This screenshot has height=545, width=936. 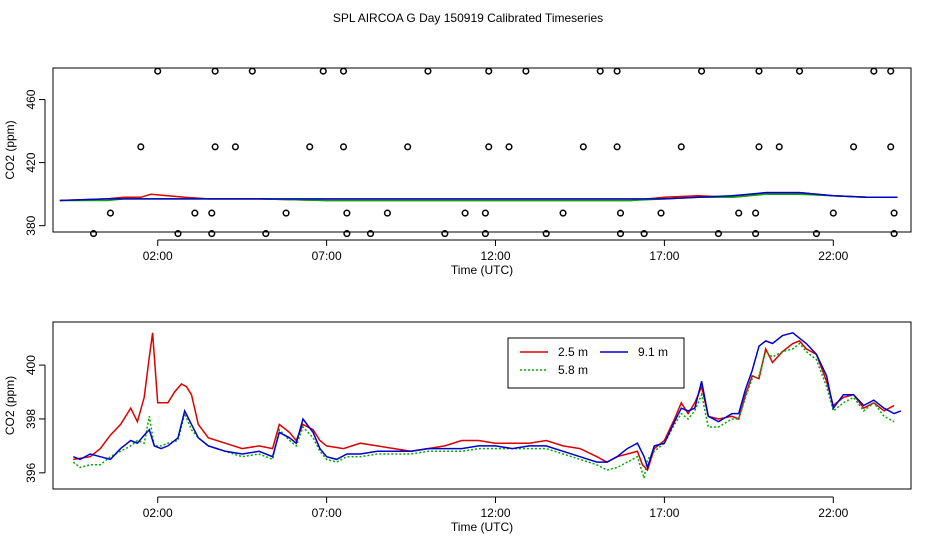 I want to click on legend-box, so click(x=596, y=363).